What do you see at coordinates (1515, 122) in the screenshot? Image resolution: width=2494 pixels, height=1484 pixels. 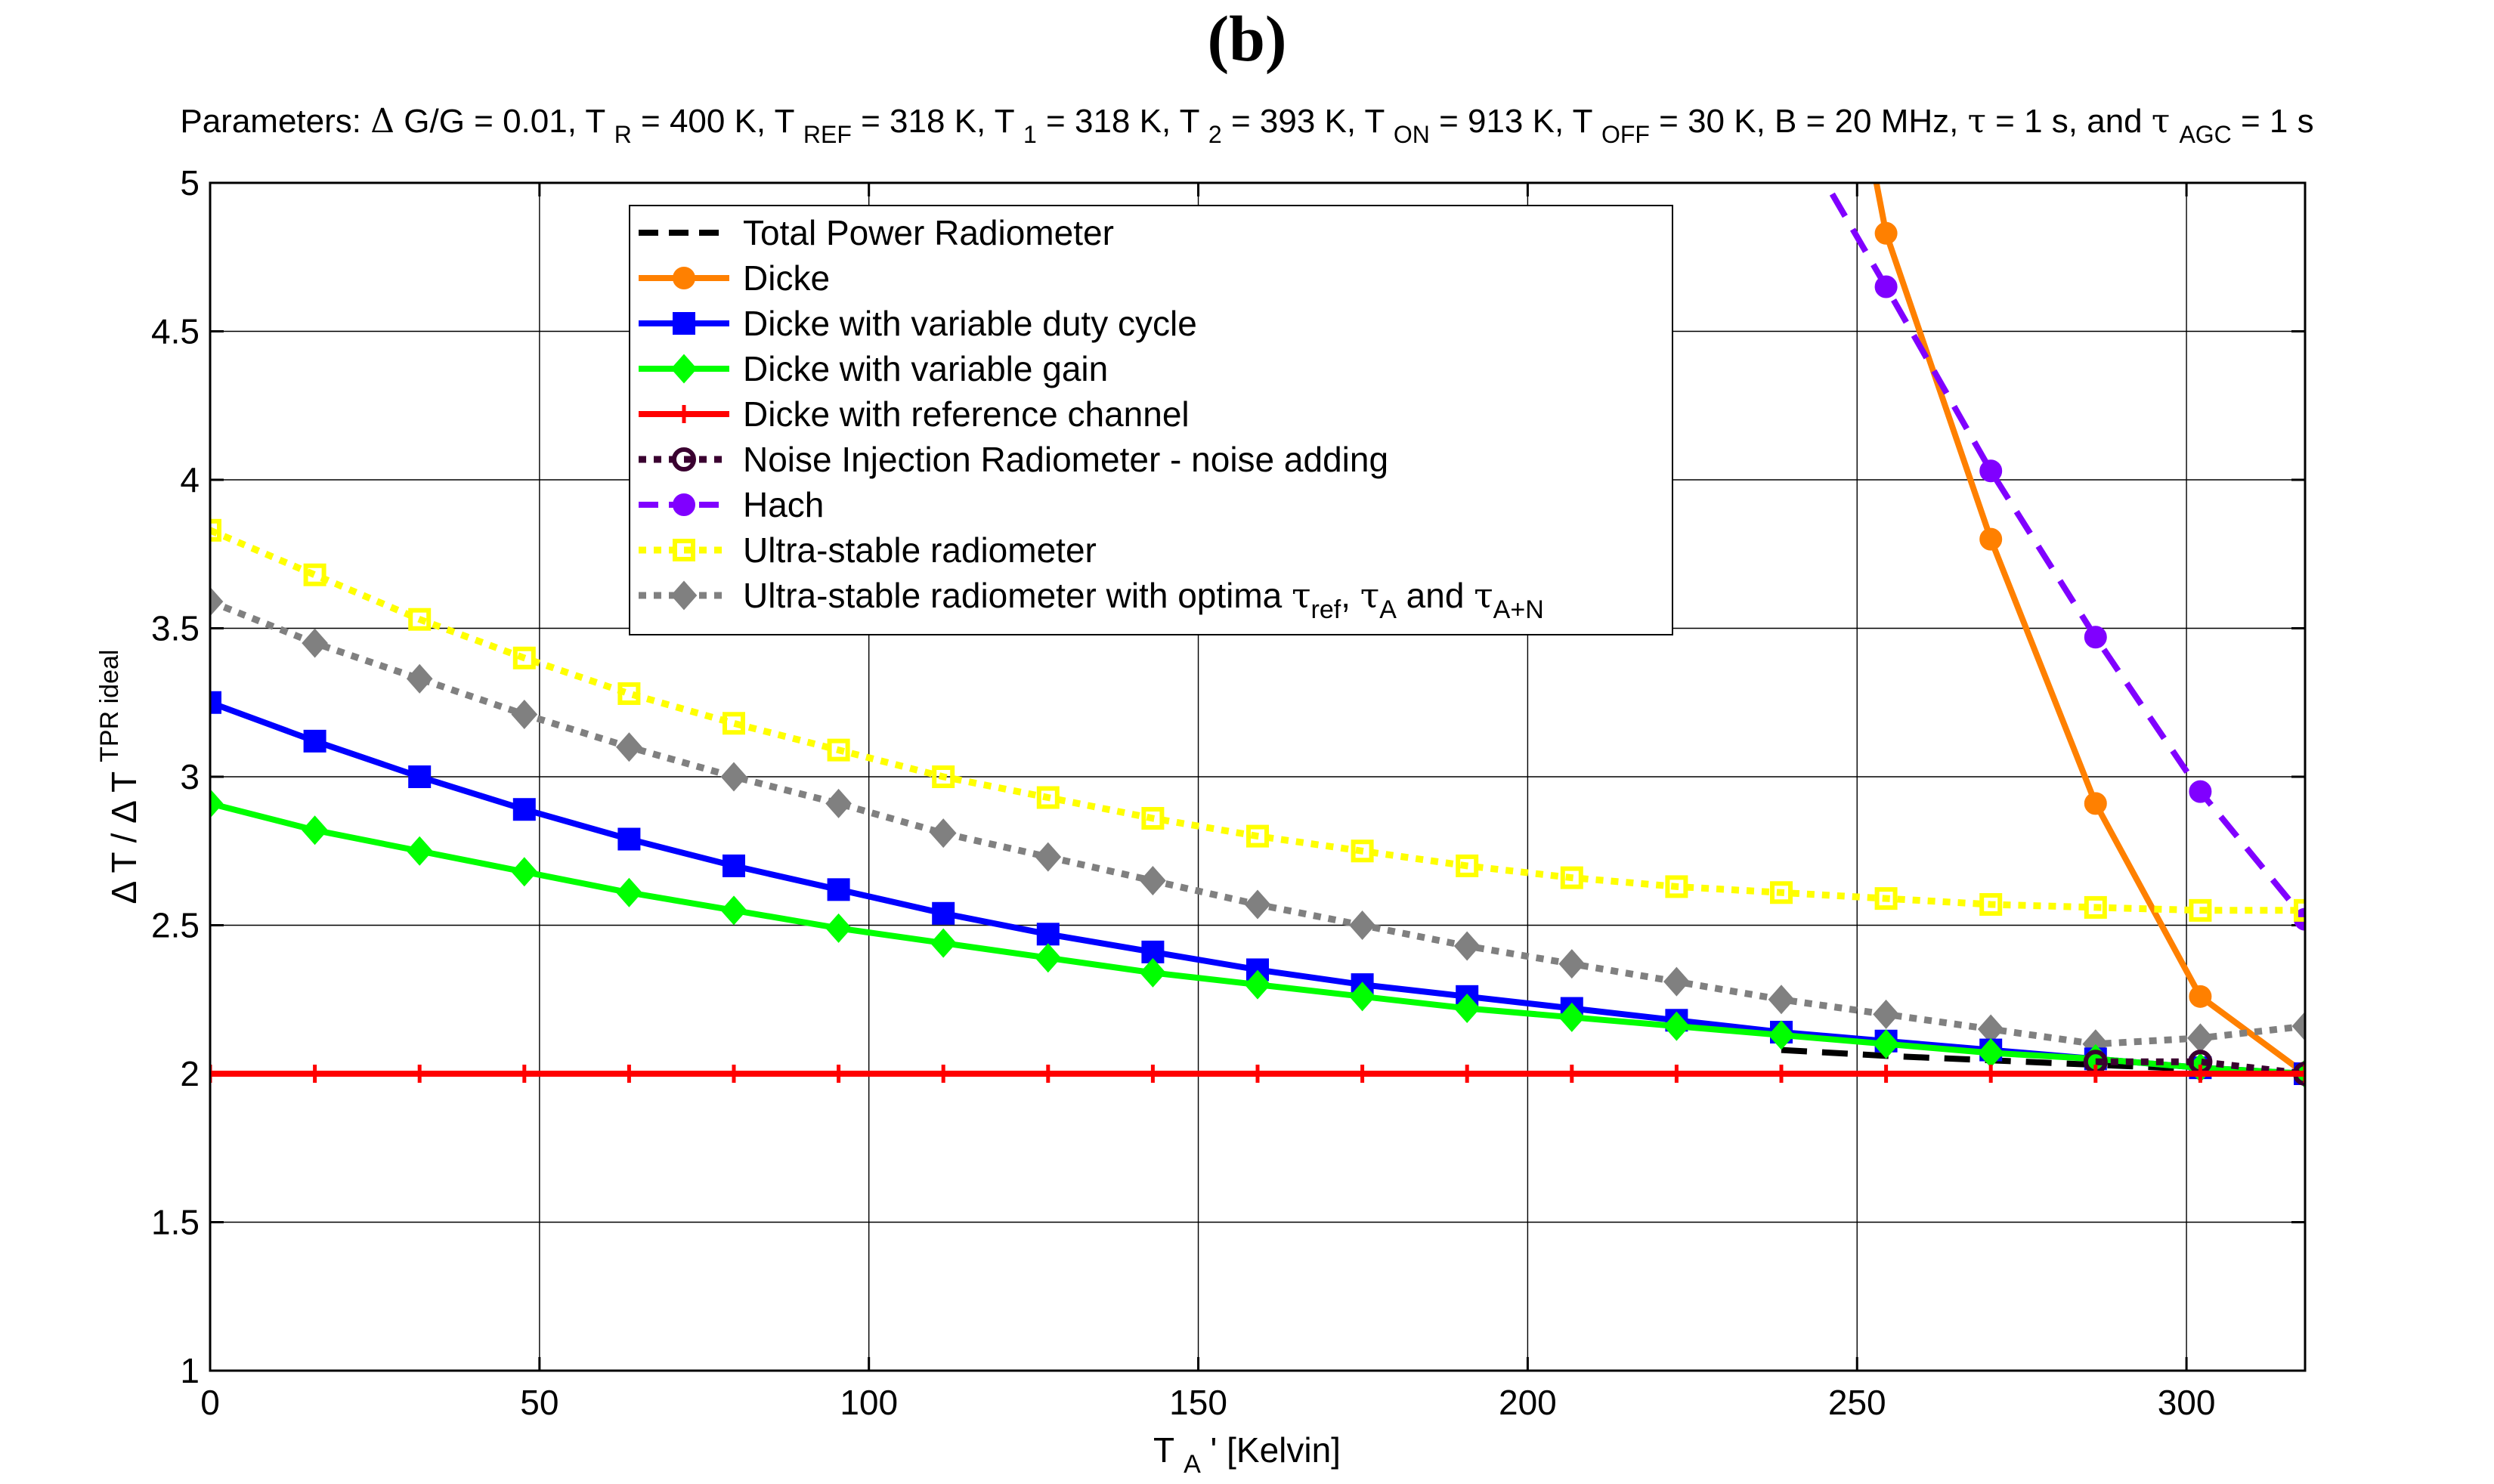 I see `title-on-text: = 913 K, T` at bounding box center [1515, 122].